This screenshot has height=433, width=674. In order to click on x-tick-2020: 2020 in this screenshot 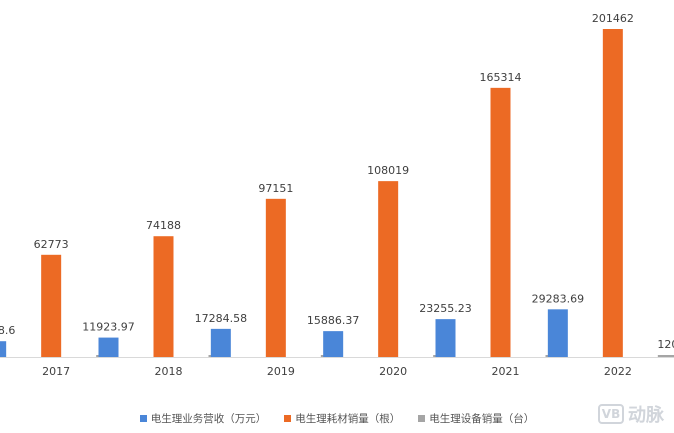, I will do `click(393, 371)`.